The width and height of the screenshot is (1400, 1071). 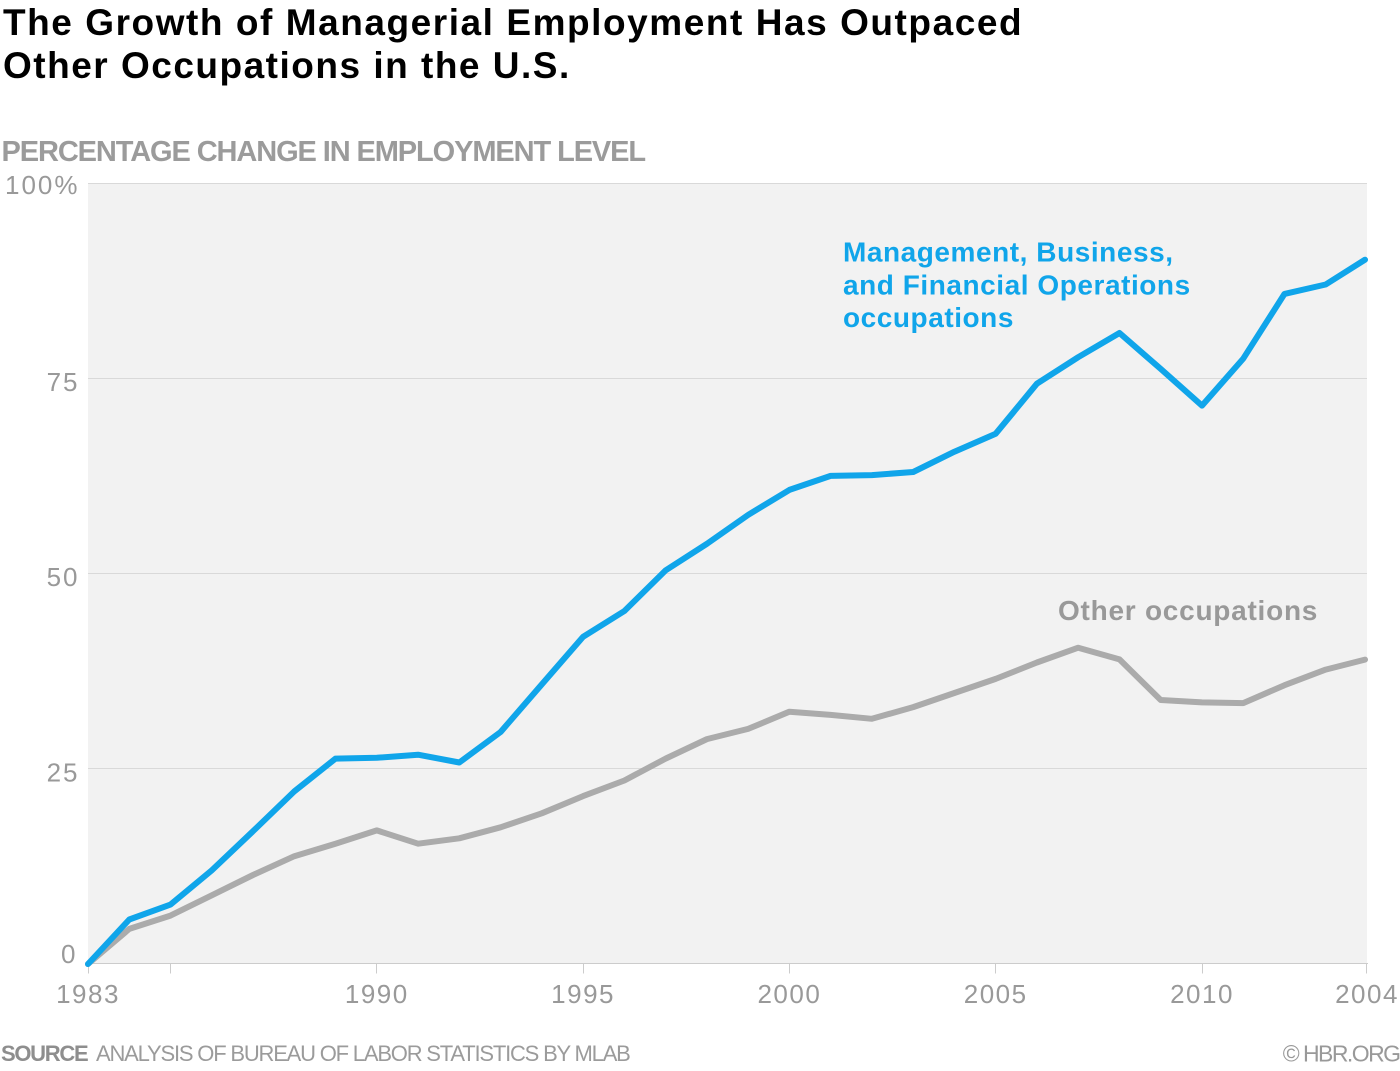 What do you see at coordinates (69, 954) in the screenshot?
I see `svg-text: 0` at bounding box center [69, 954].